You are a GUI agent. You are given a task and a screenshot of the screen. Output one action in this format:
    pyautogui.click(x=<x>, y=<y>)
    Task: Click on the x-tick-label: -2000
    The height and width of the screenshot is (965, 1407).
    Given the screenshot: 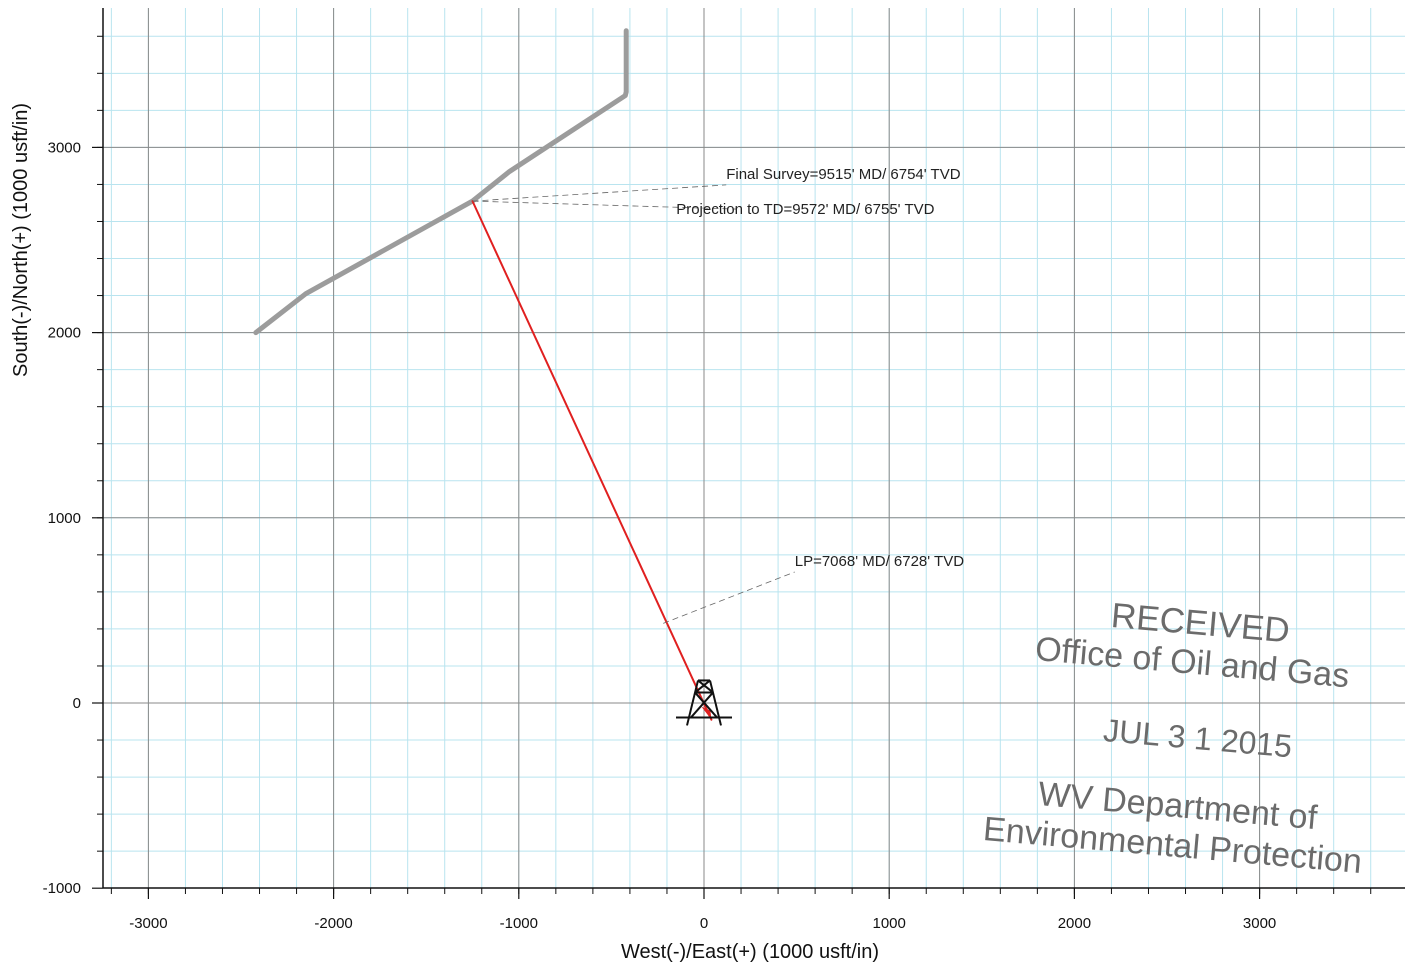 What is the action you would take?
    pyautogui.click(x=333, y=923)
    